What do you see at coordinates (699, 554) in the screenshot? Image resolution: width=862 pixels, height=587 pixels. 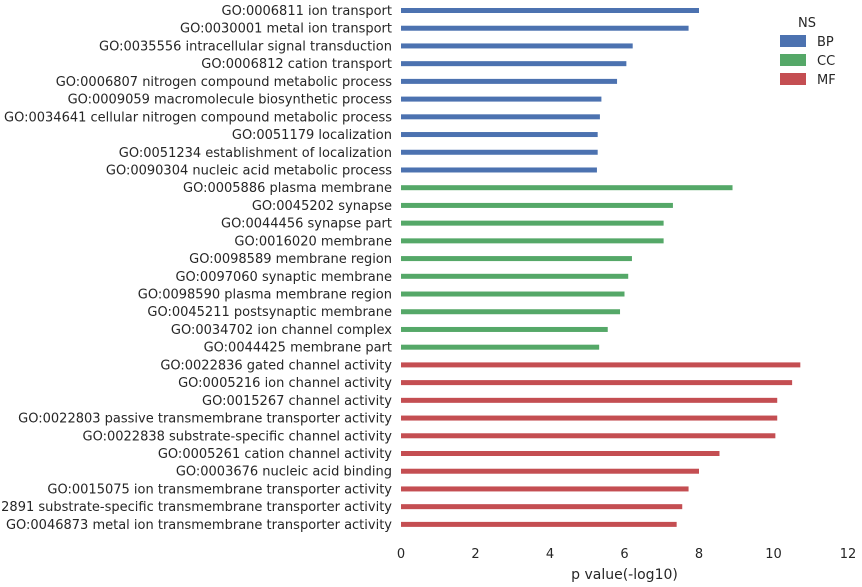 I see `x-tick-8: 8` at bounding box center [699, 554].